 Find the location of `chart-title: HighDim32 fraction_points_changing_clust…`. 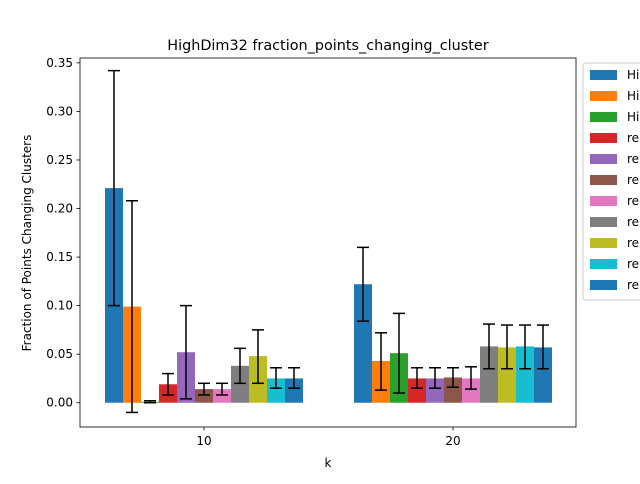

chart-title: HighDim32 fraction_points_changing_clust… is located at coordinates (328, 46).